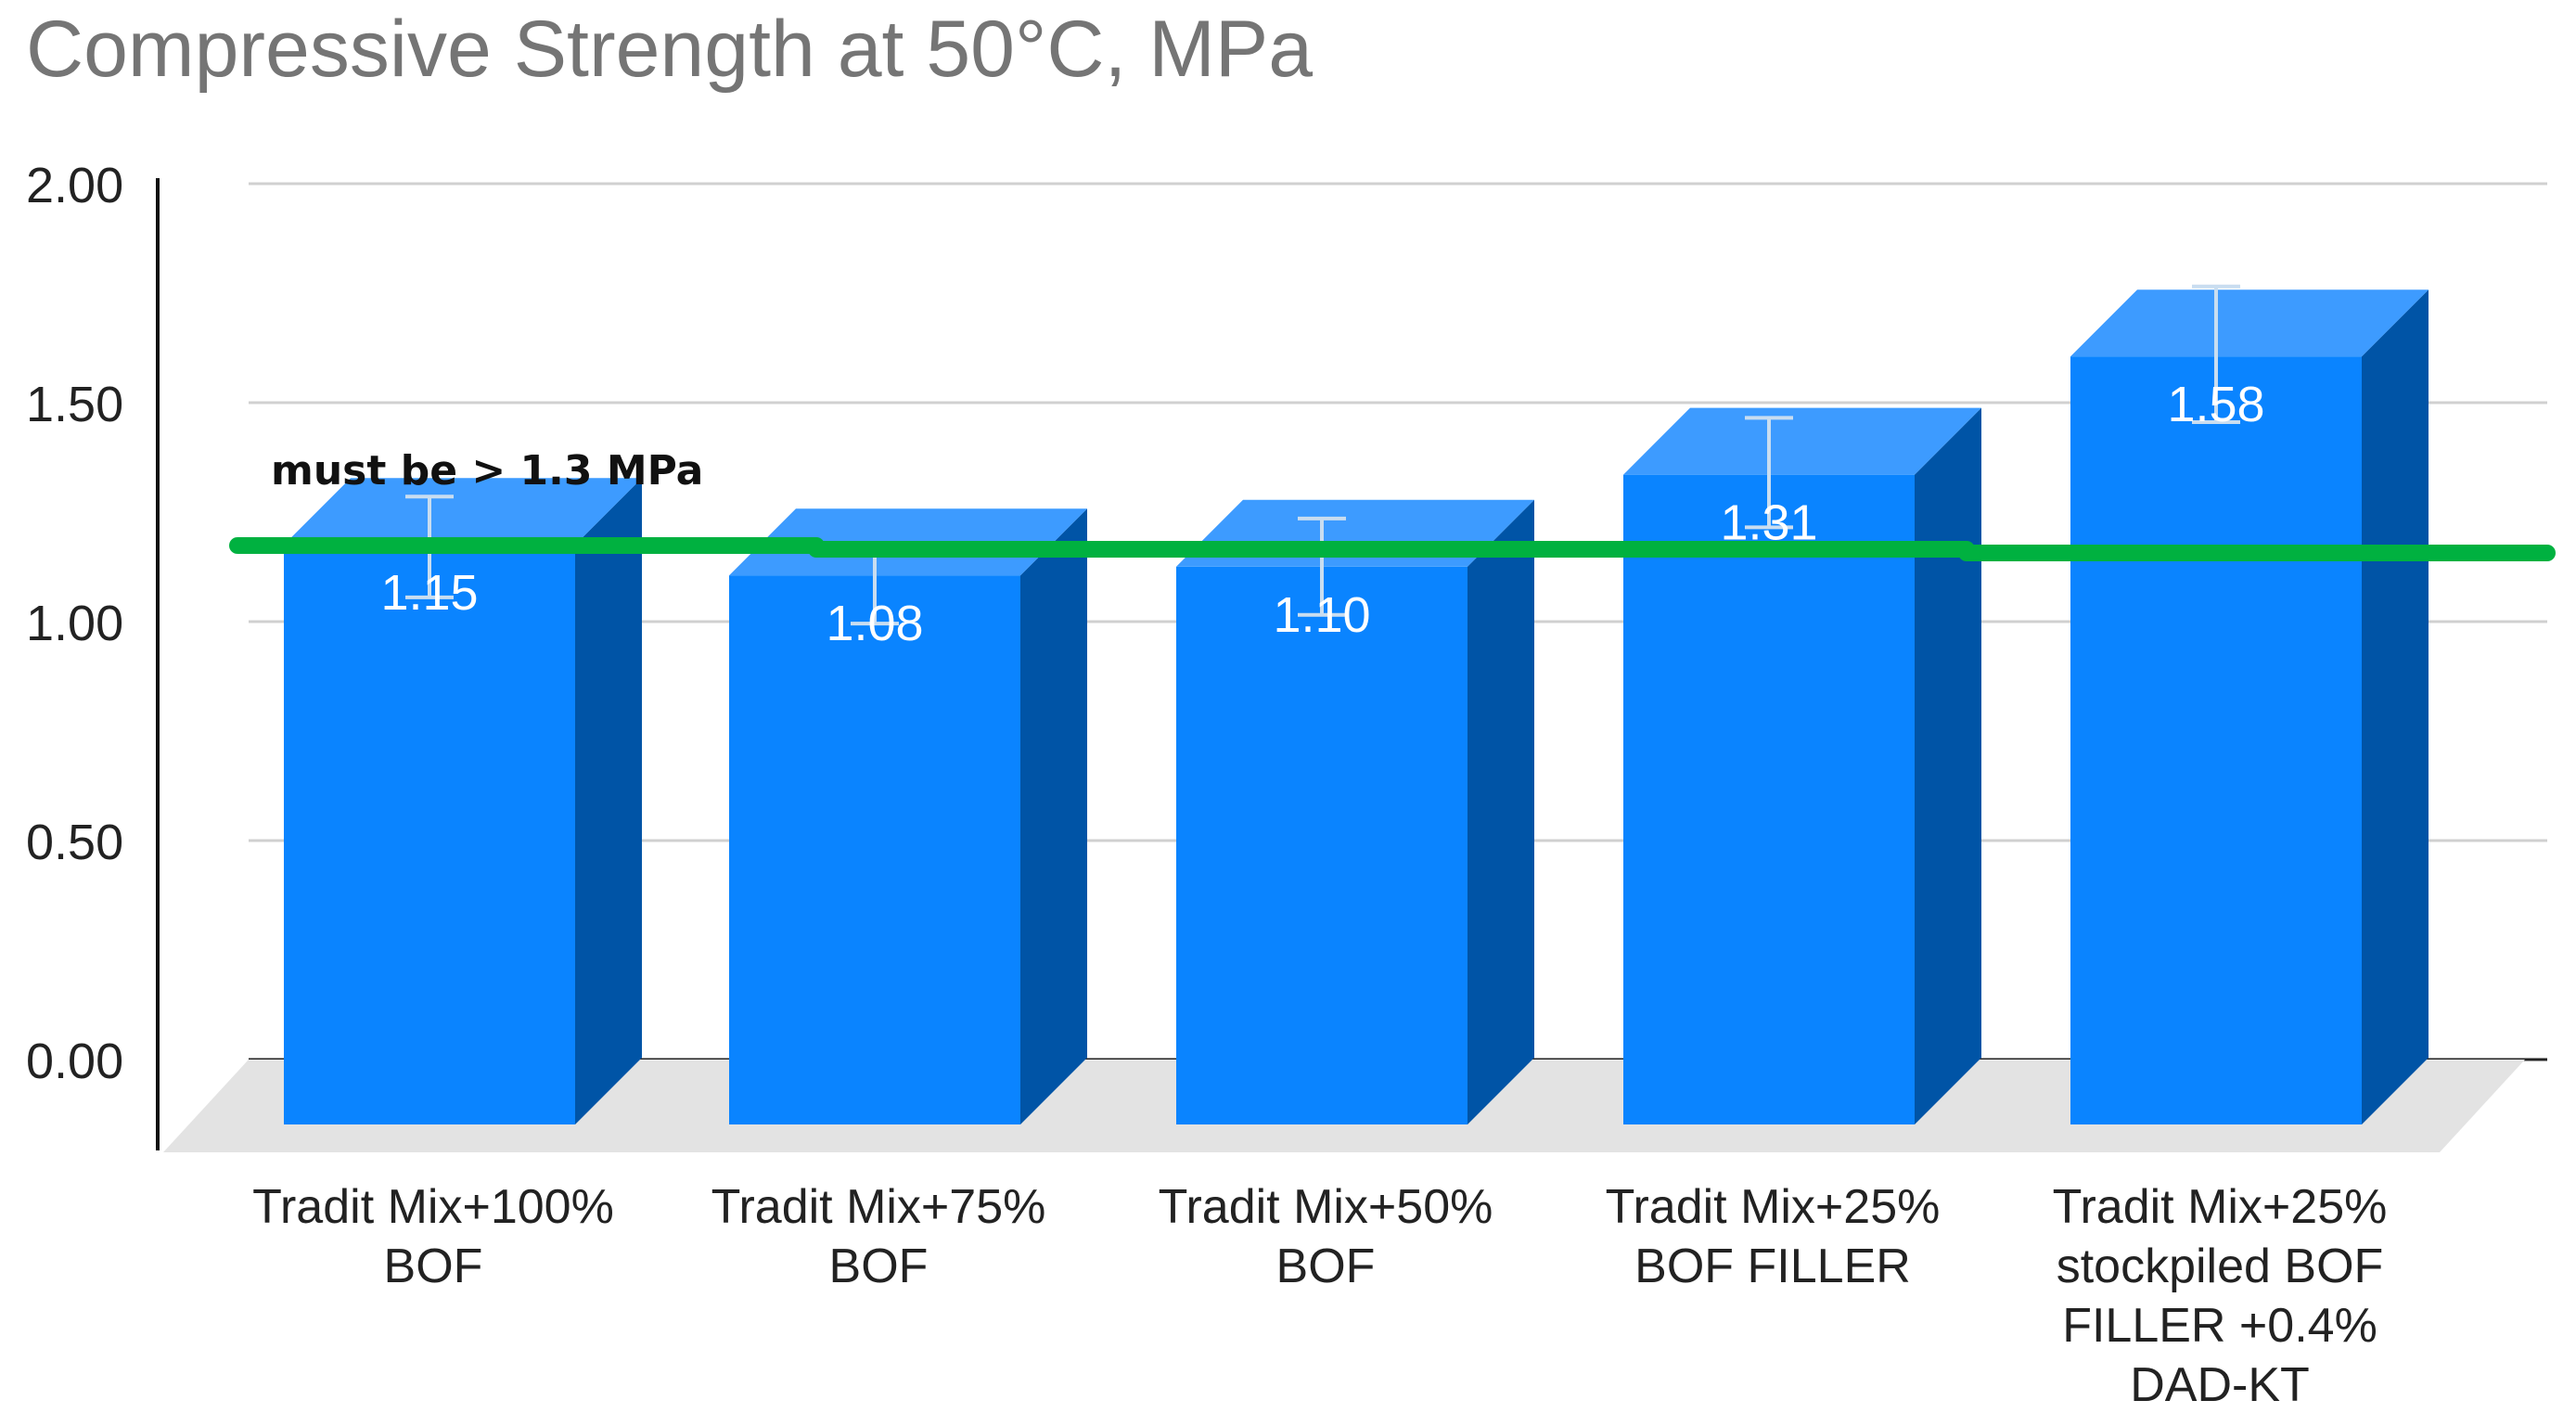 Image resolution: width=2576 pixels, height=1426 pixels. Describe the element at coordinates (2219, 1326) in the screenshot. I see `category-label: FILLER +0.4%` at that location.